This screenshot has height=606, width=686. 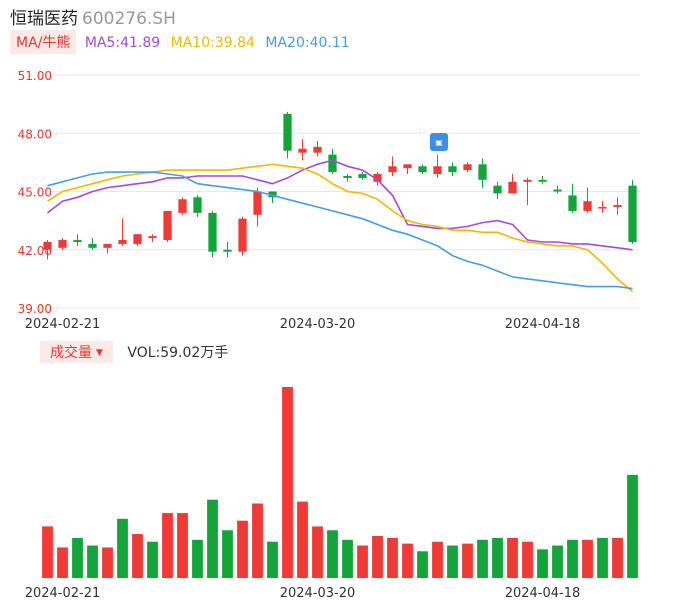 I want to click on price-x-axis: 2024-02-21 2024-03-20 2024-04-18, so click(x=303, y=324).